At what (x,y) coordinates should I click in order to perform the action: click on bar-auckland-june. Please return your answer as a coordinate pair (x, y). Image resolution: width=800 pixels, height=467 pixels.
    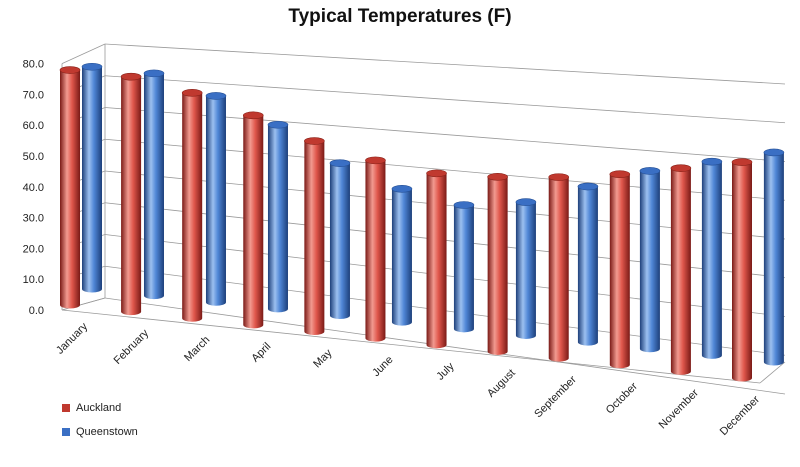
    Looking at the image, I should click on (375, 249).